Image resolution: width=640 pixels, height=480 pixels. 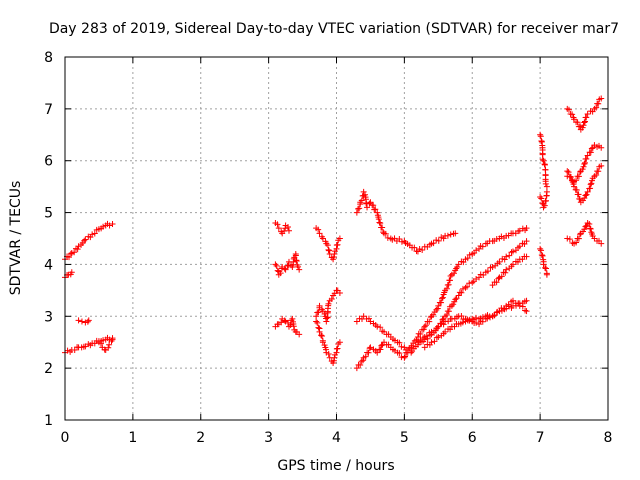 I want to click on x-tick-label: 2, so click(x=200, y=438).